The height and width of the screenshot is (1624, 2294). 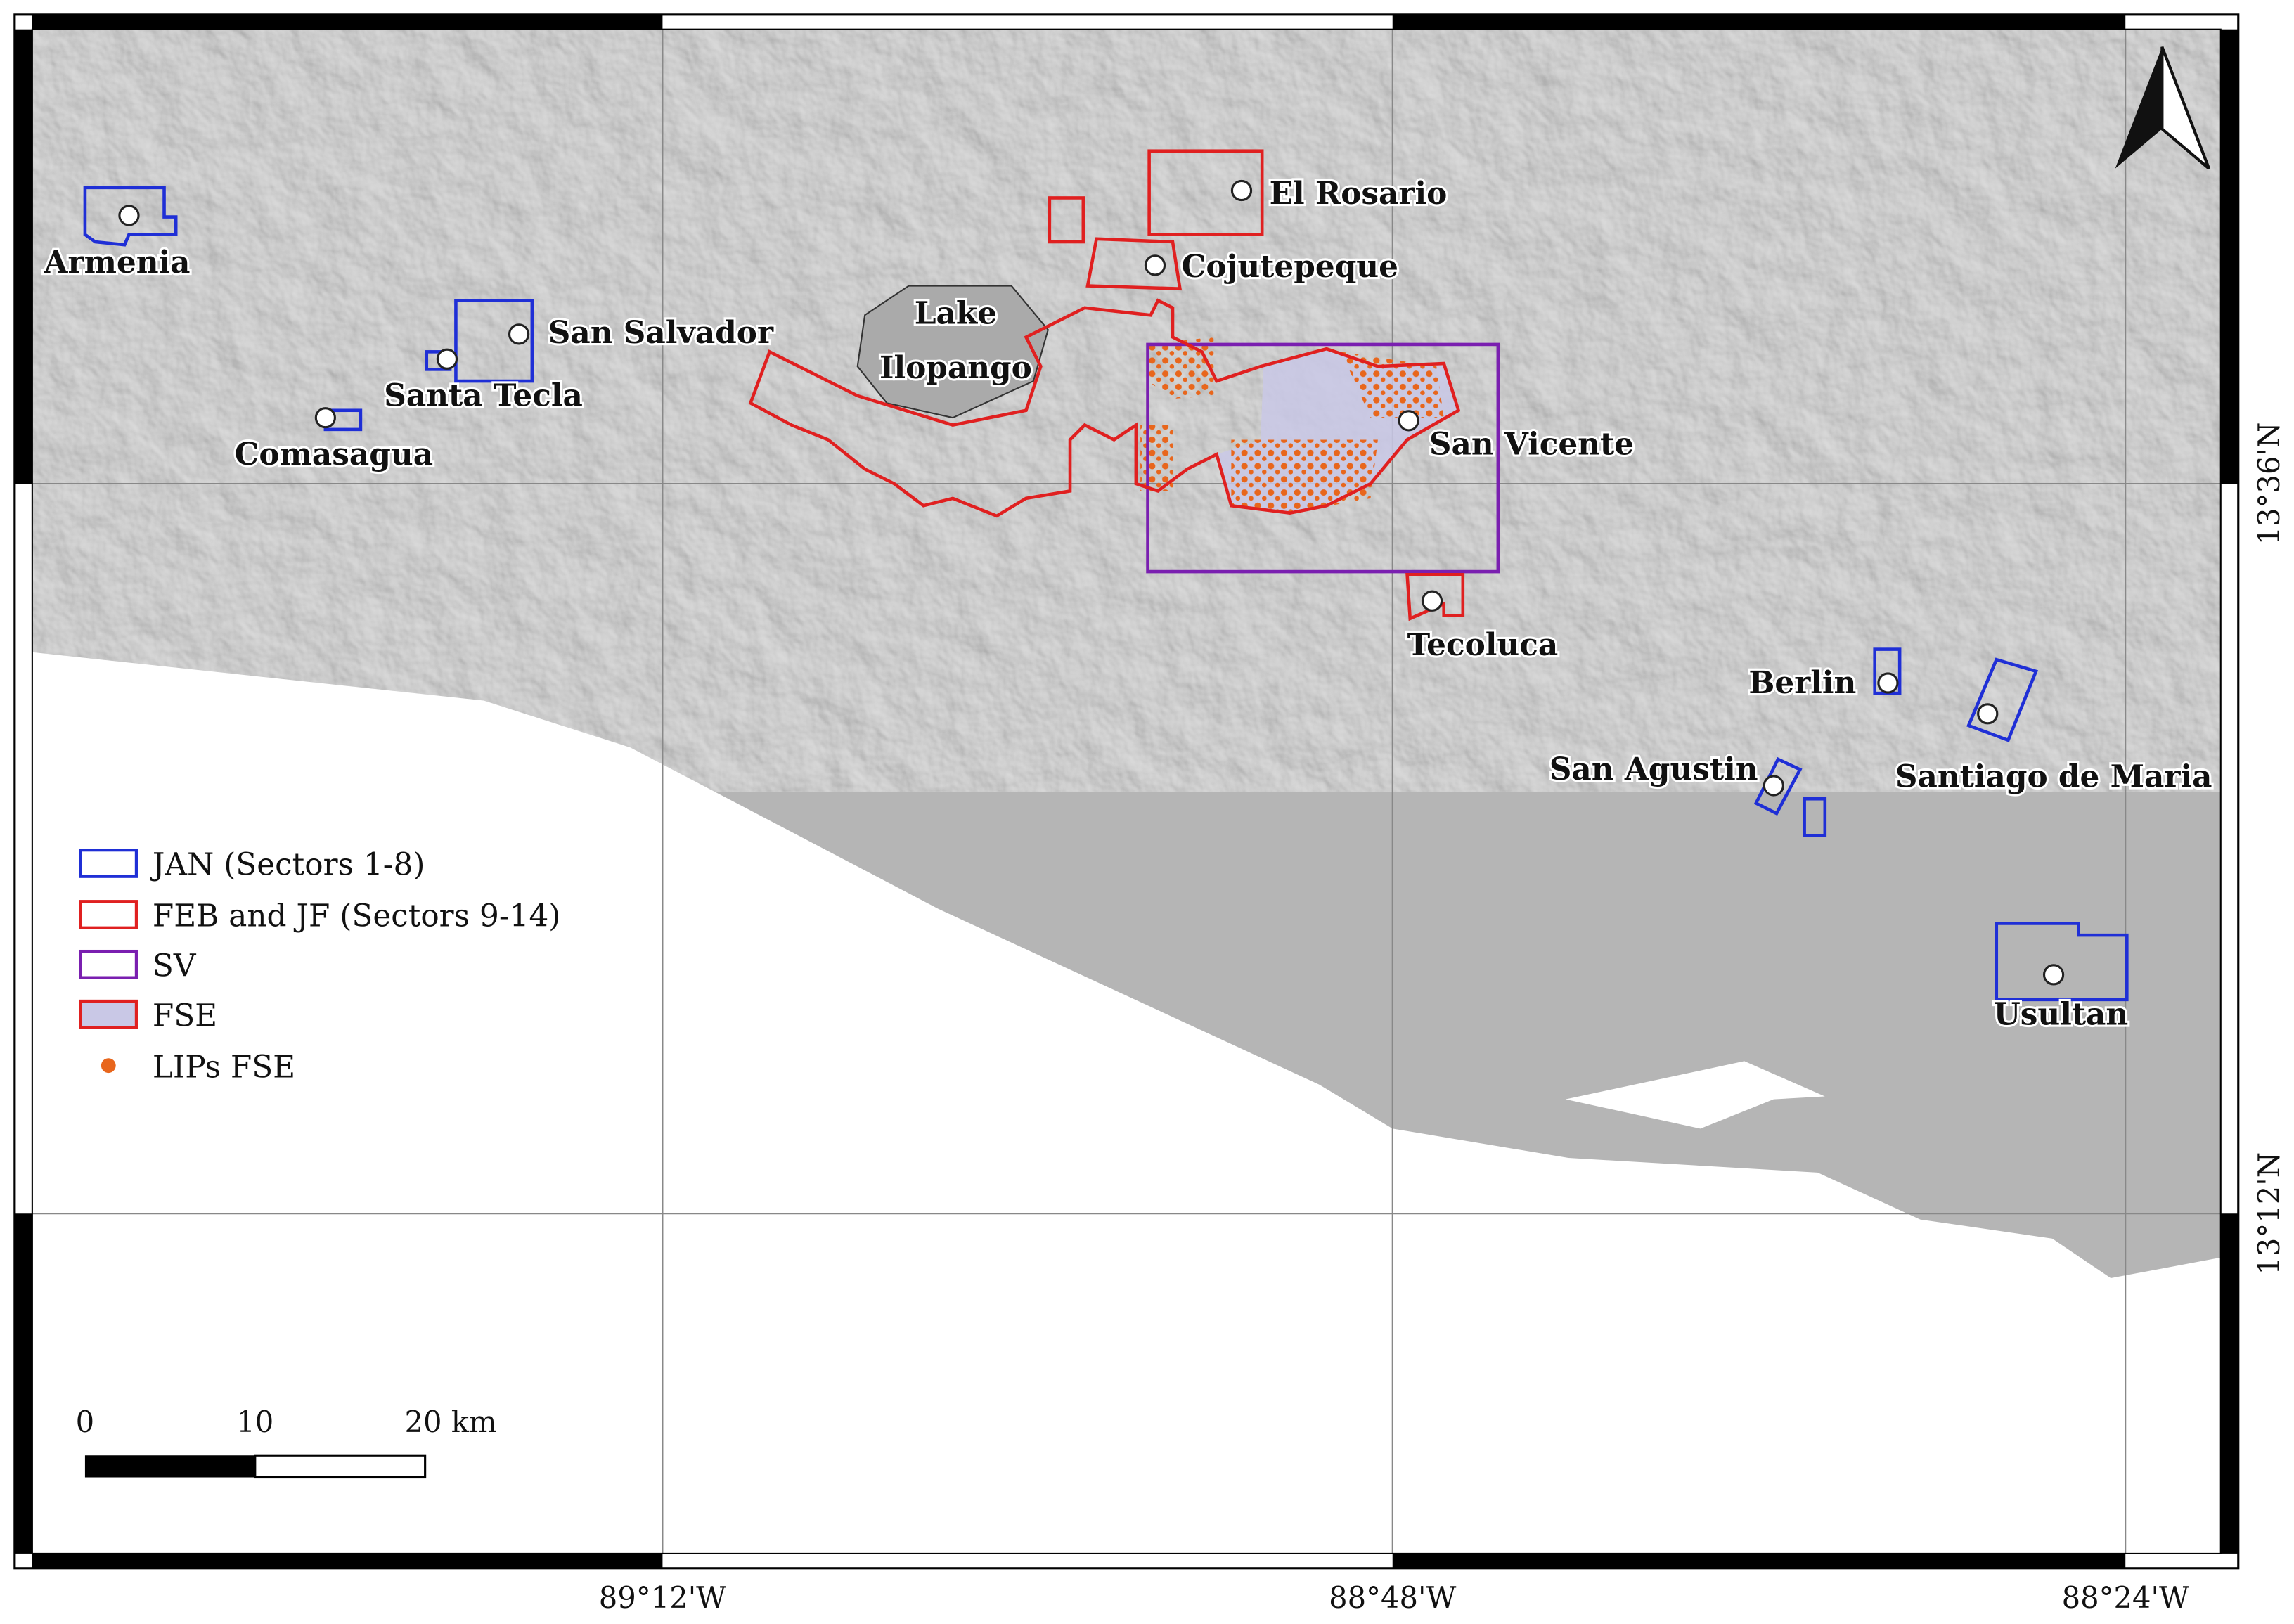 I want to click on sv-area, so click(x=1323, y=458).